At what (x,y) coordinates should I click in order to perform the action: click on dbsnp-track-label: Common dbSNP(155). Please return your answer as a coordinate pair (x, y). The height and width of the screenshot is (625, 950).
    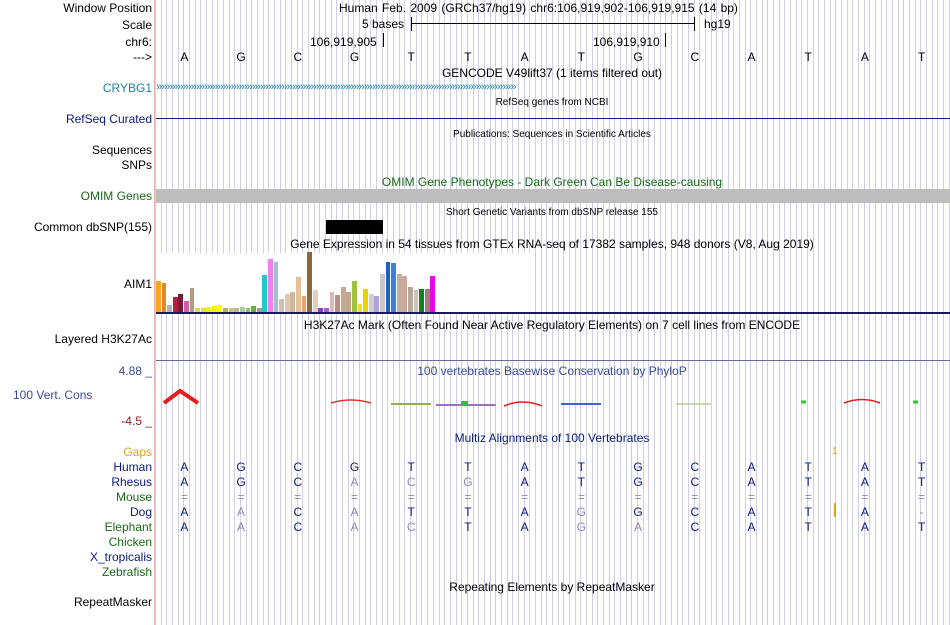
    Looking at the image, I should click on (92, 227).